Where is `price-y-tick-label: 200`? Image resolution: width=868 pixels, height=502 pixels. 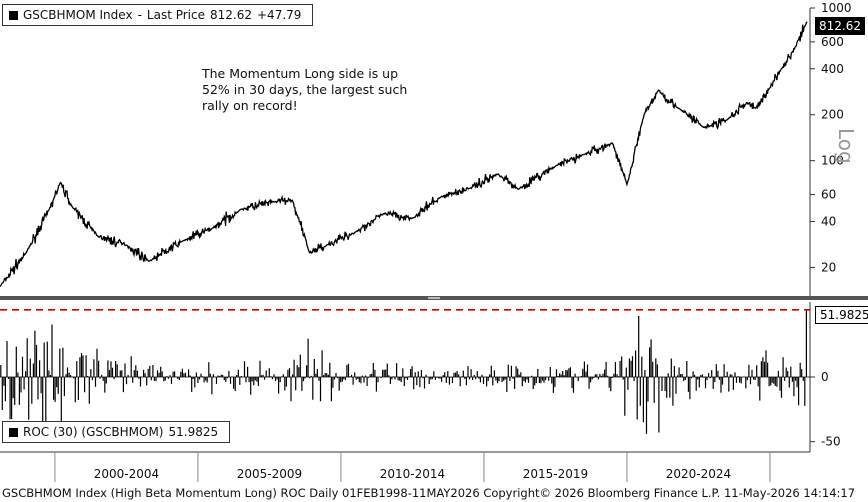
price-y-tick-label: 200 is located at coordinates (832, 115).